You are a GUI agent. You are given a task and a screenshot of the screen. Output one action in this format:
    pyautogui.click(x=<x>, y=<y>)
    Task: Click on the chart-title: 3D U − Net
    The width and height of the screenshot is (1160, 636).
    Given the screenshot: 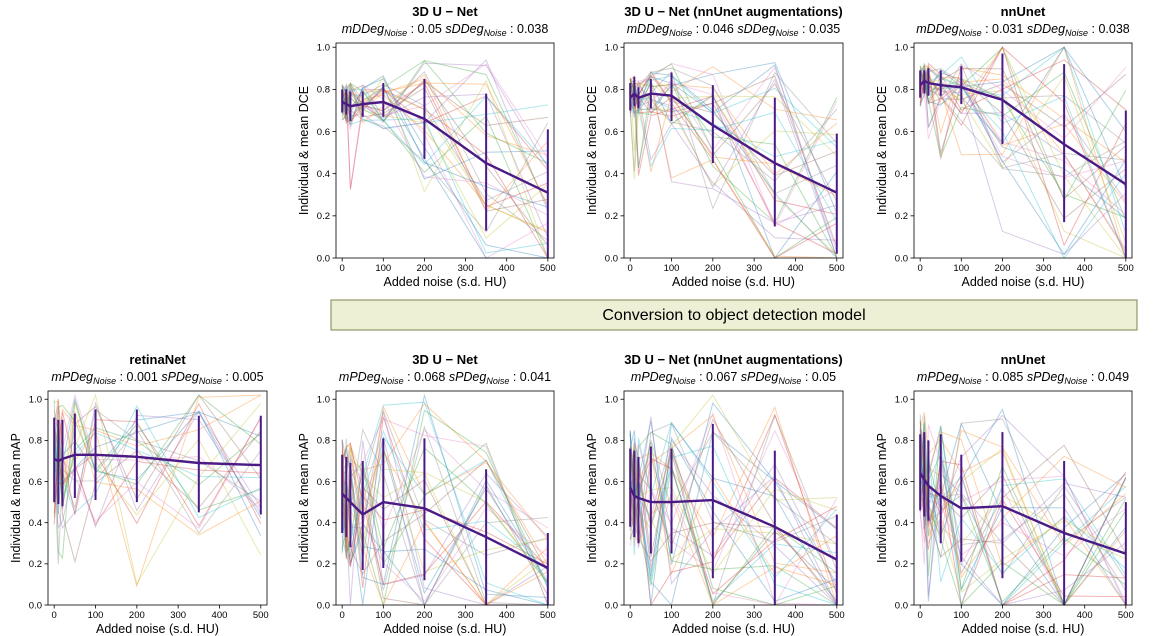 What is the action you would take?
    pyautogui.click(x=445, y=359)
    